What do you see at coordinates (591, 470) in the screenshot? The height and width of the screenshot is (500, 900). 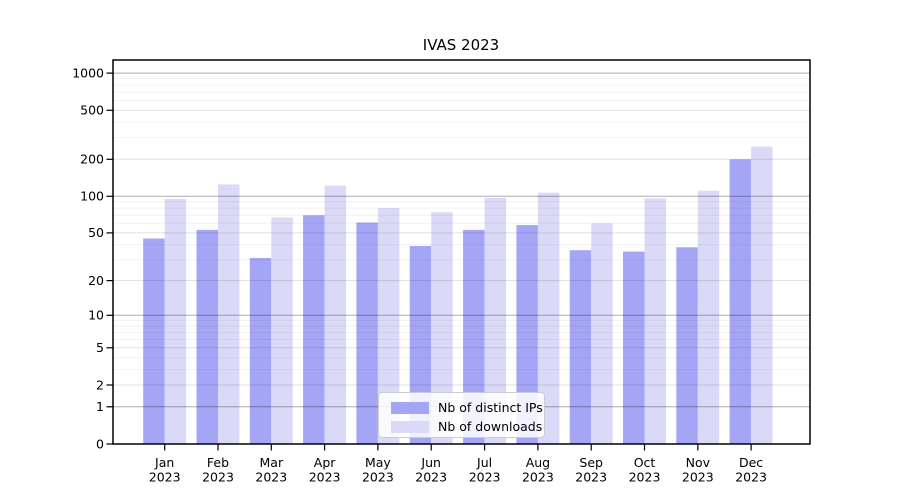 I see `x-tick-label: Sep 2023` at bounding box center [591, 470].